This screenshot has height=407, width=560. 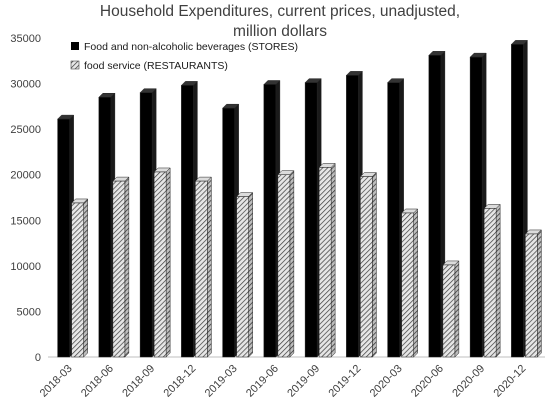 What do you see at coordinates (29, 312) in the screenshot?
I see `y-tick-label: 5000` at bounding box center [29, 312].